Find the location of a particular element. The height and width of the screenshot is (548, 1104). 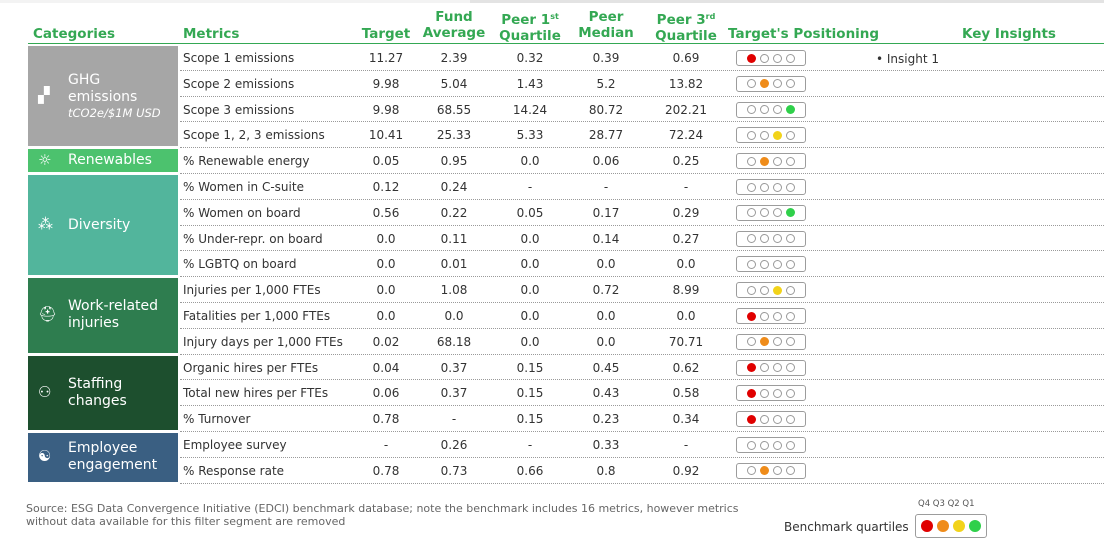

cell-median: 80.72 is located at coordinates (606, 109).